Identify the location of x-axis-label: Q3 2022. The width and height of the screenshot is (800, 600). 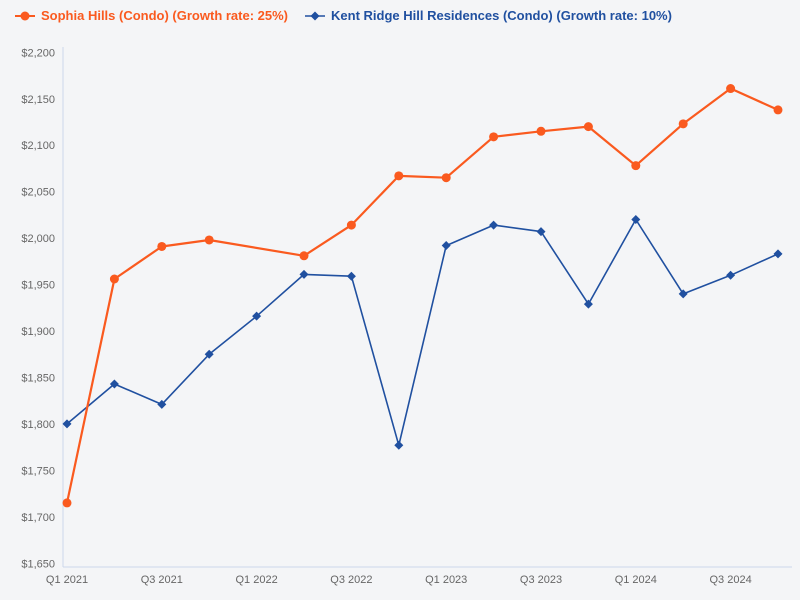
(351, 580).